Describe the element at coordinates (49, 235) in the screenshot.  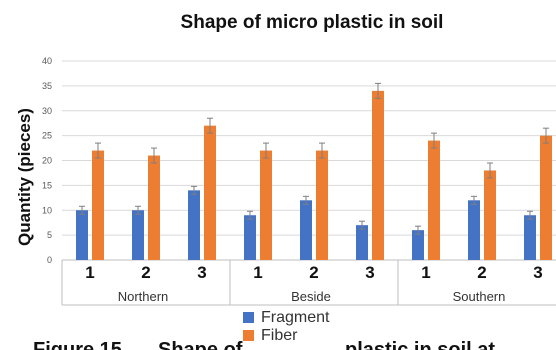
I see `y-tick-label: 5` at that location.